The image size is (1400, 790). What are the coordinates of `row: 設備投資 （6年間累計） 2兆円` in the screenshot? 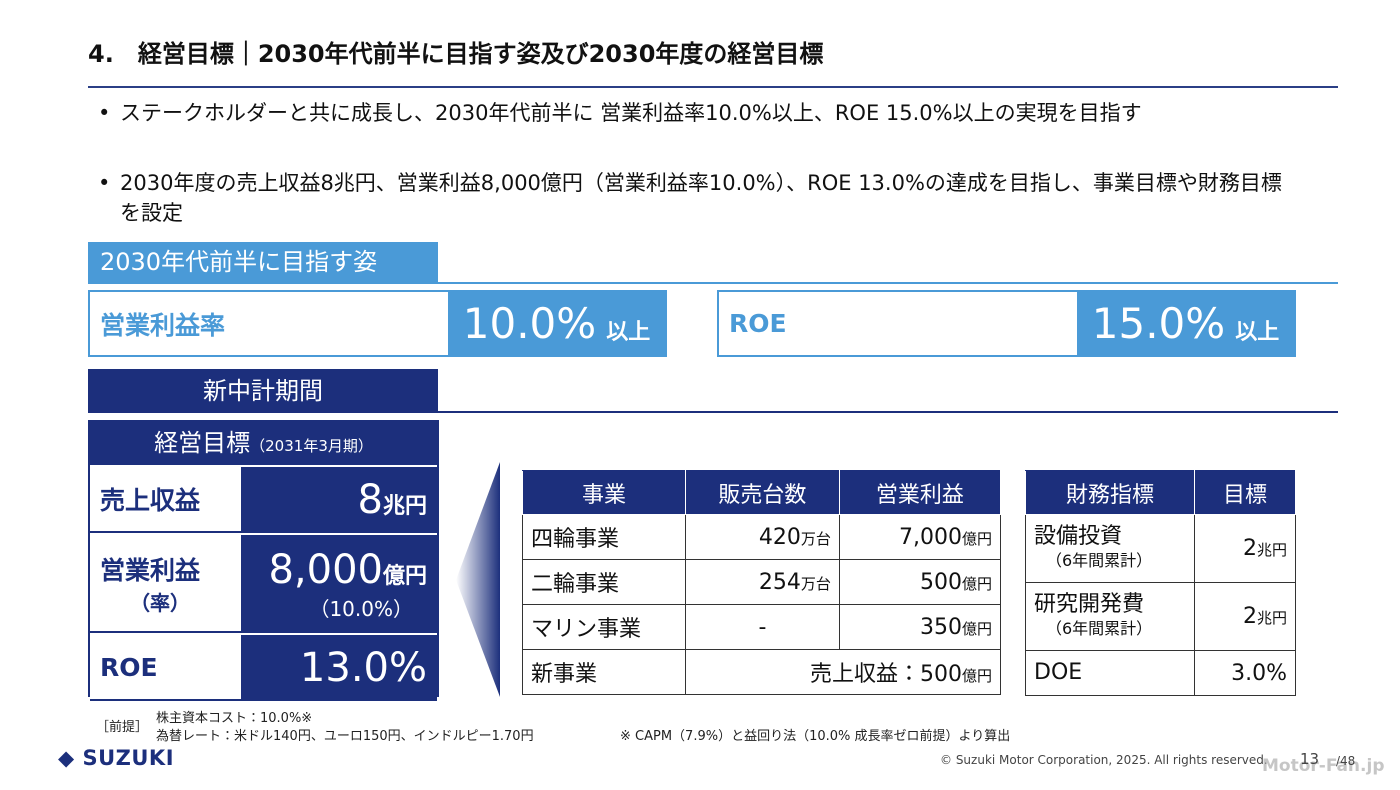 It's located at (1160, 548).